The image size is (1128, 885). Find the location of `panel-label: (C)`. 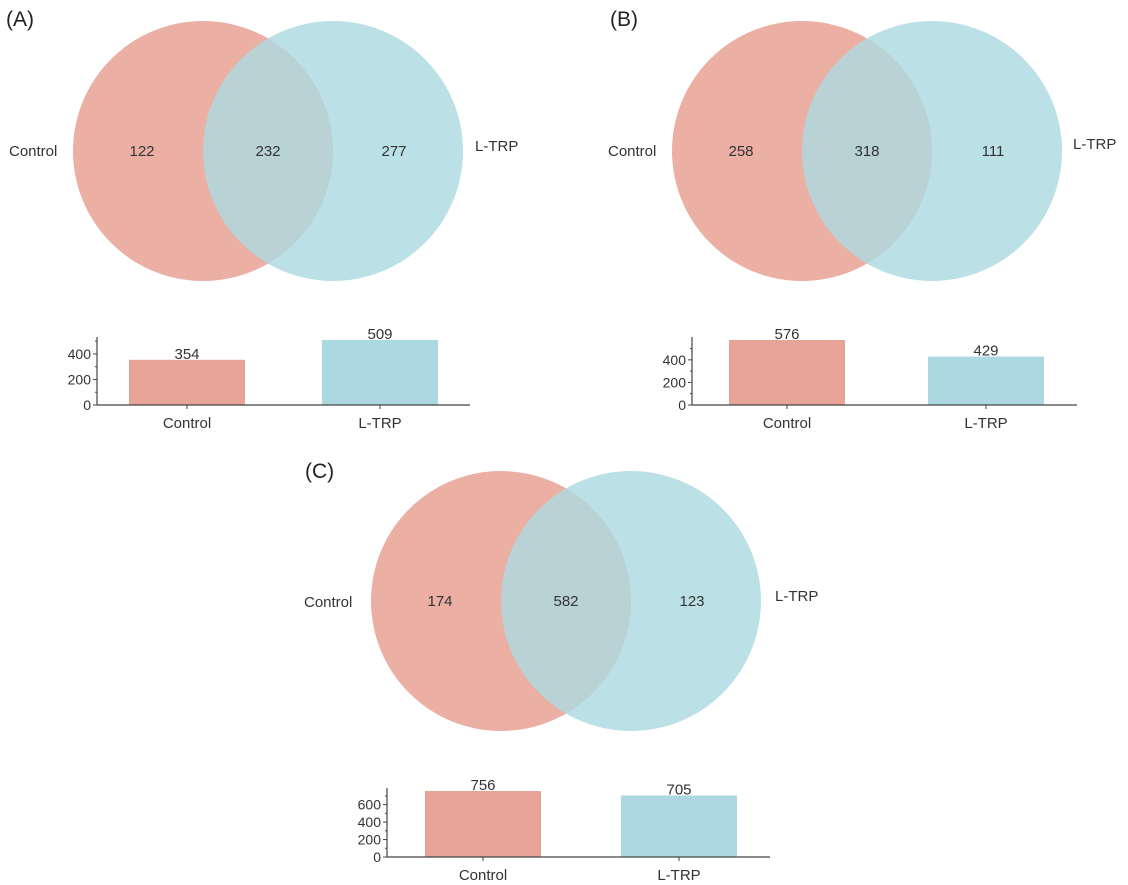

panel-label: (C) is located at coordinates (319, 471).